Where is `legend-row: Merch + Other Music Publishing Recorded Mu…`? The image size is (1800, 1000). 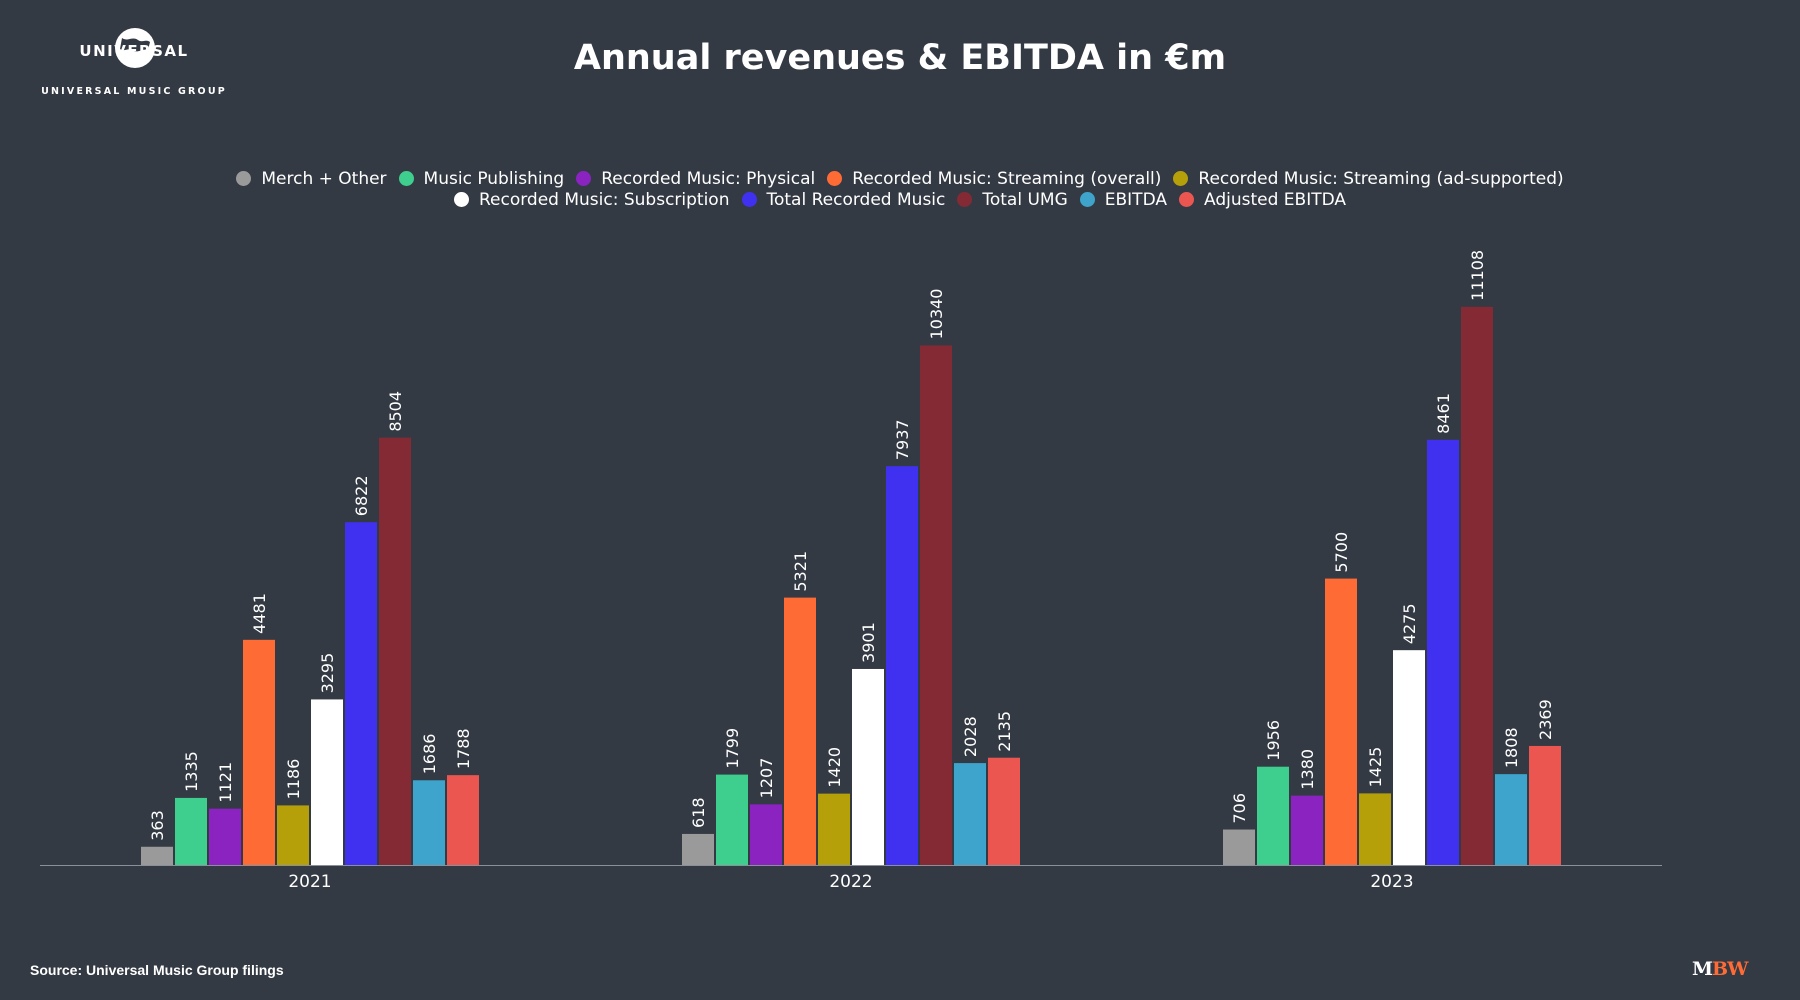 legend-row: Merch + Other Music Publishing Recorded Mu… is located at coordinates (900, 178).